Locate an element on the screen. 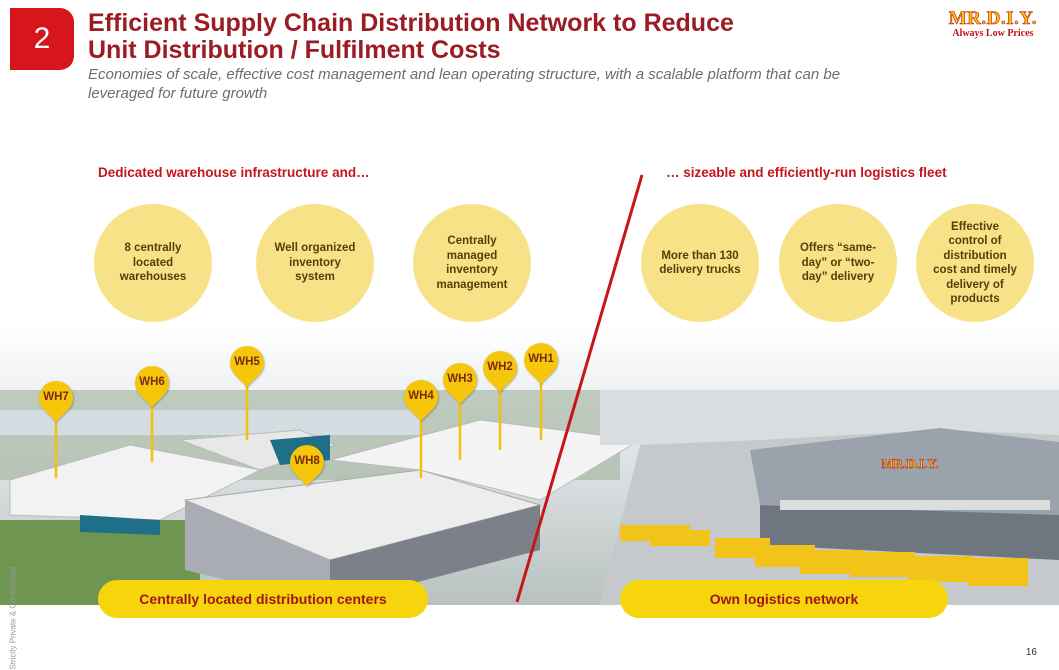 The image size is (1059, 670). feature-circle: Well organized inventory system is located at coordinates (315, 263).